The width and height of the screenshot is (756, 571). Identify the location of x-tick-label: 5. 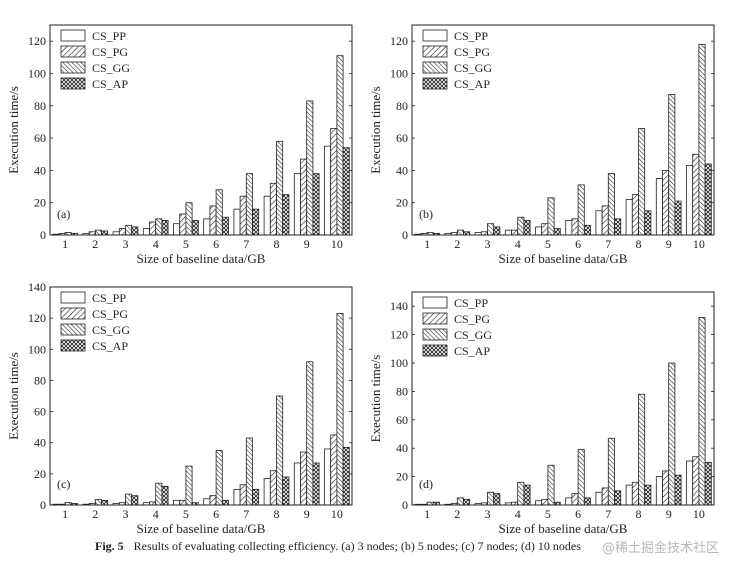
(186, 514).